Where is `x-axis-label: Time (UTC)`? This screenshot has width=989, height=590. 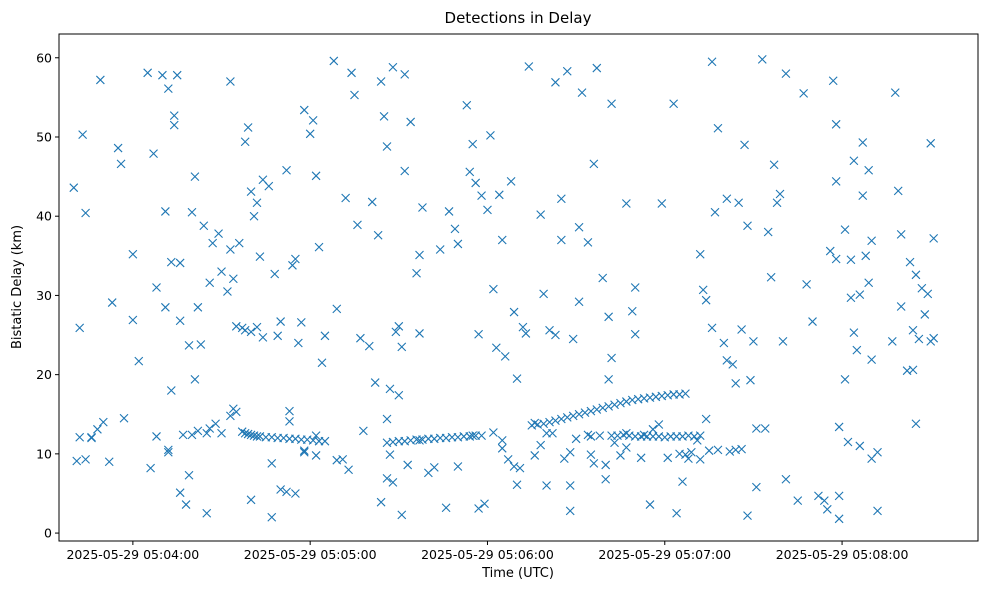 x-axis-label: Time (UTC) is located at coordinates (517, 573).